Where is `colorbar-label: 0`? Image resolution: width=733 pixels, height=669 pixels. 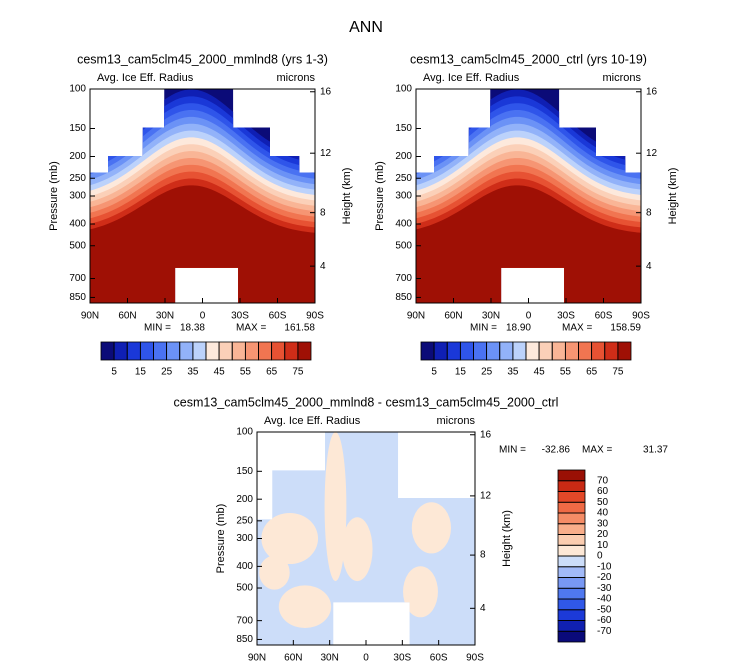 colorbar-label: 0 is located at coordinates (600, 556).